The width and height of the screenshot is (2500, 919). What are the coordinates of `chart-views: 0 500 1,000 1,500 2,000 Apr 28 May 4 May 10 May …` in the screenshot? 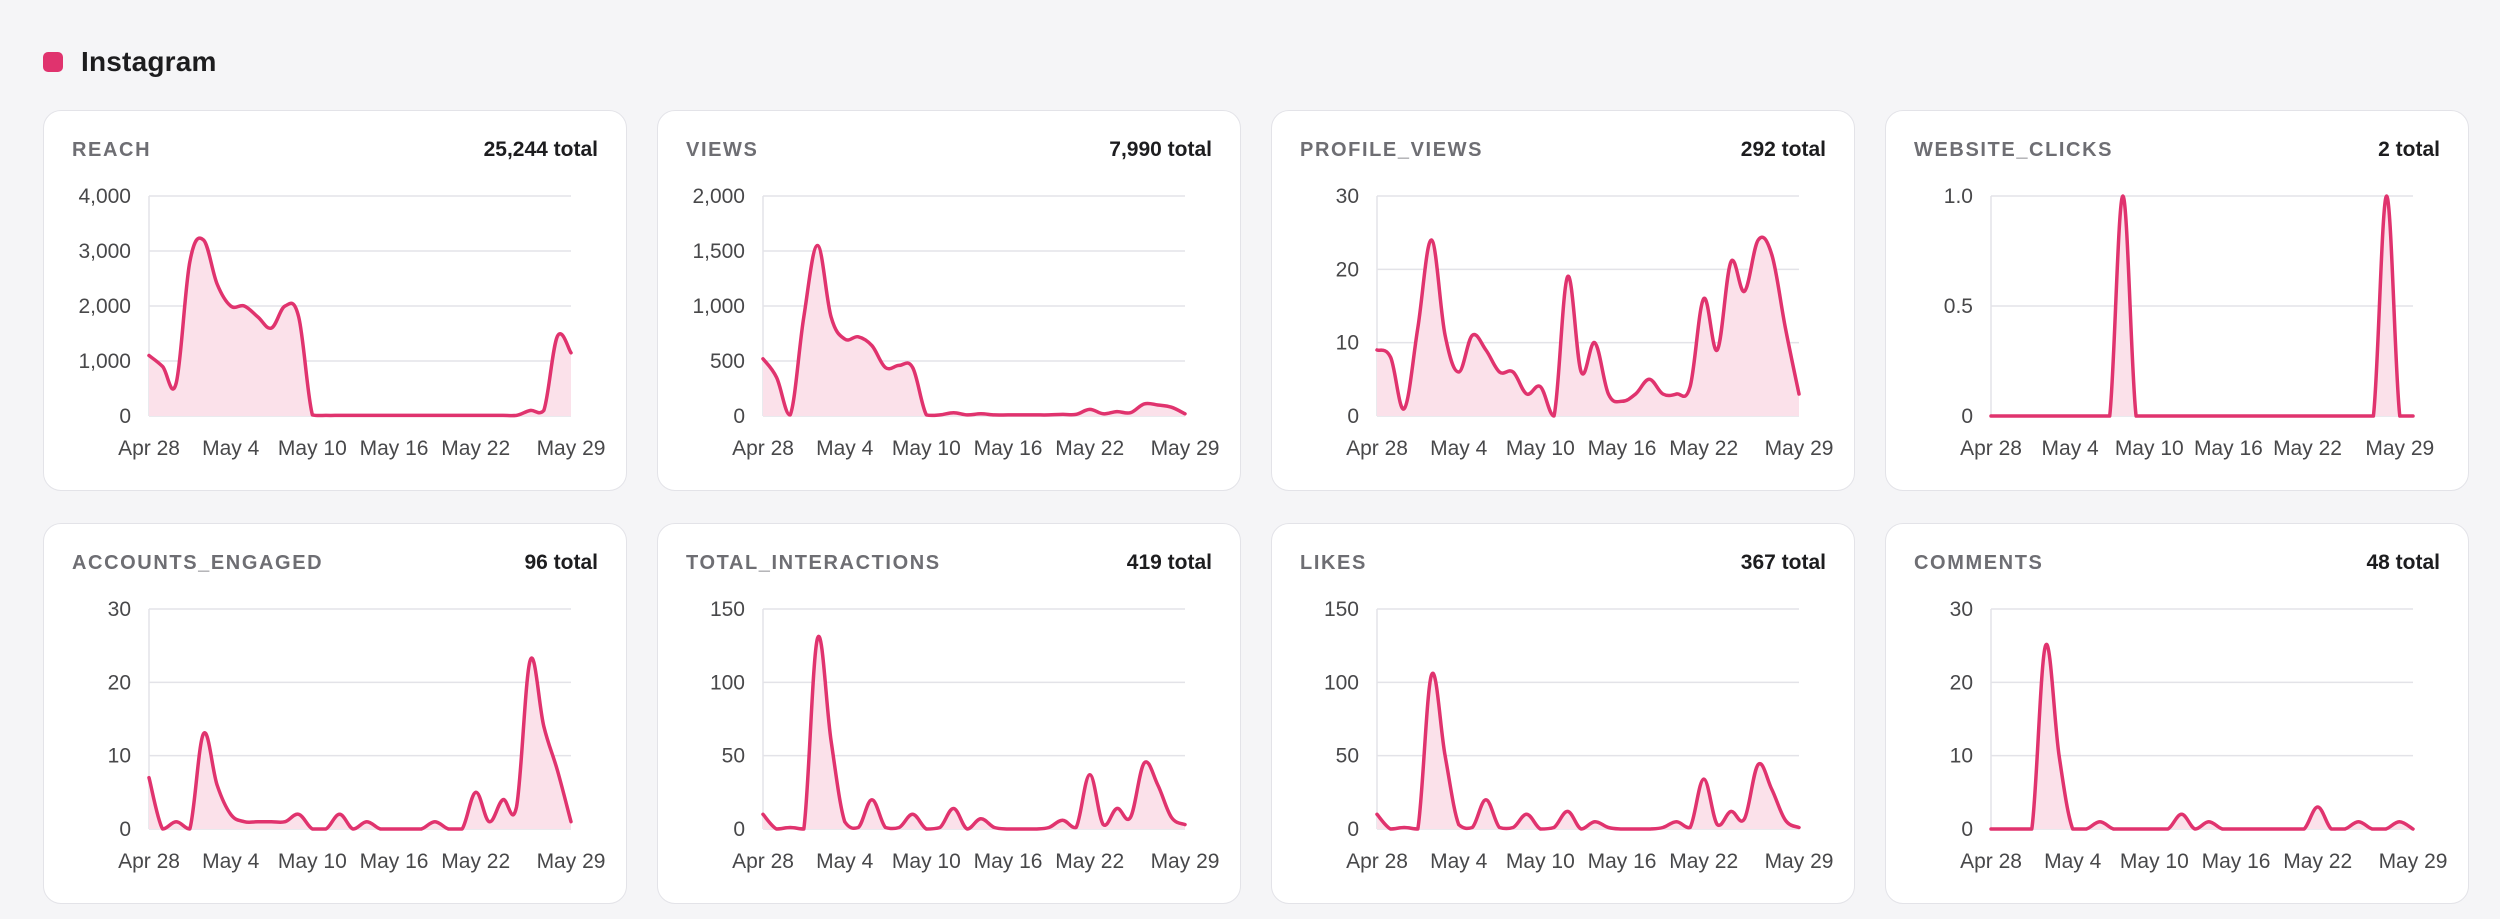 It's located at (955, 322).